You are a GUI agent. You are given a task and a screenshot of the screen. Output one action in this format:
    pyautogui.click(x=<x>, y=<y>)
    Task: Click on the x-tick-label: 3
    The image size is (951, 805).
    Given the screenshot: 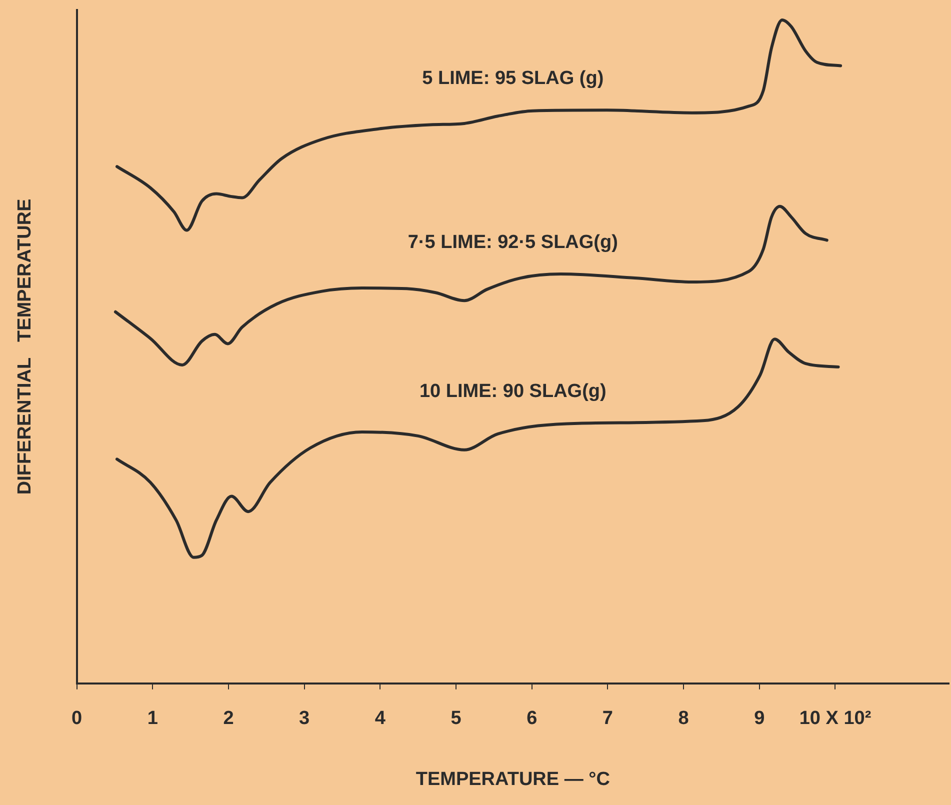 What is the action you would take?
    pyautogui.click(x=304, y=719)
    